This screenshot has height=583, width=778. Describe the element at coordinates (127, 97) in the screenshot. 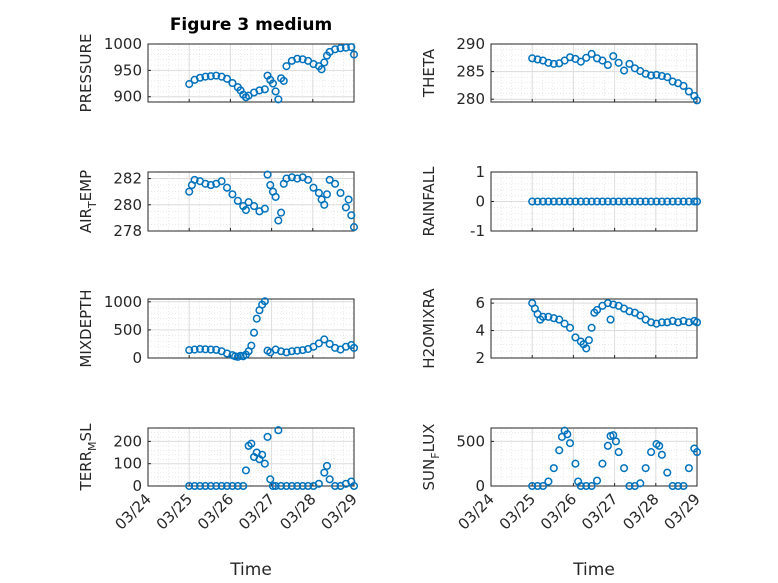

I see `y-tick-label: 900` at that location.